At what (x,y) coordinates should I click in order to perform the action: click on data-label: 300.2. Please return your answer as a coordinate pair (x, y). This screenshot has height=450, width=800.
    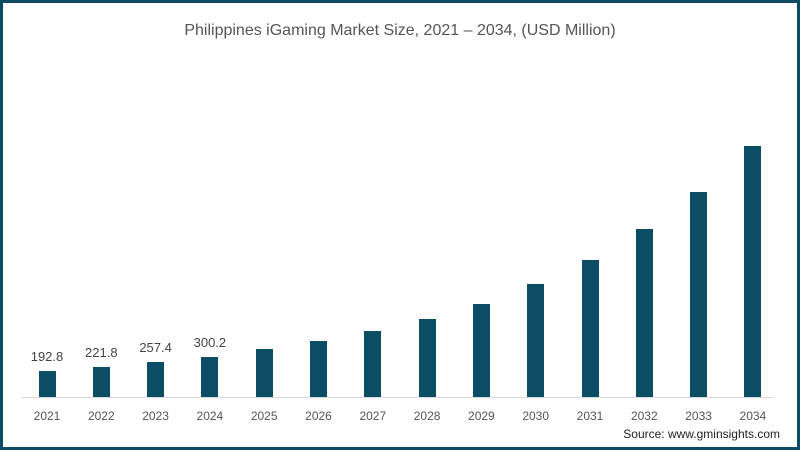
    Looking at the image, I should click on (210, 342).